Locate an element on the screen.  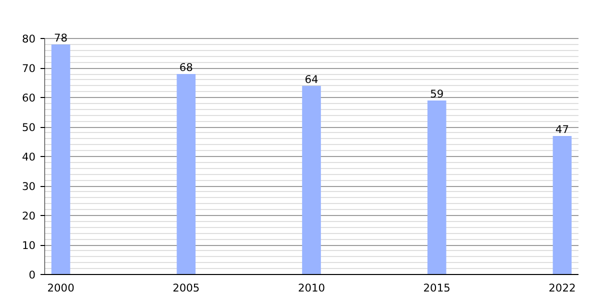
y-tick-label: 60 is located at coordinates (29, 98).